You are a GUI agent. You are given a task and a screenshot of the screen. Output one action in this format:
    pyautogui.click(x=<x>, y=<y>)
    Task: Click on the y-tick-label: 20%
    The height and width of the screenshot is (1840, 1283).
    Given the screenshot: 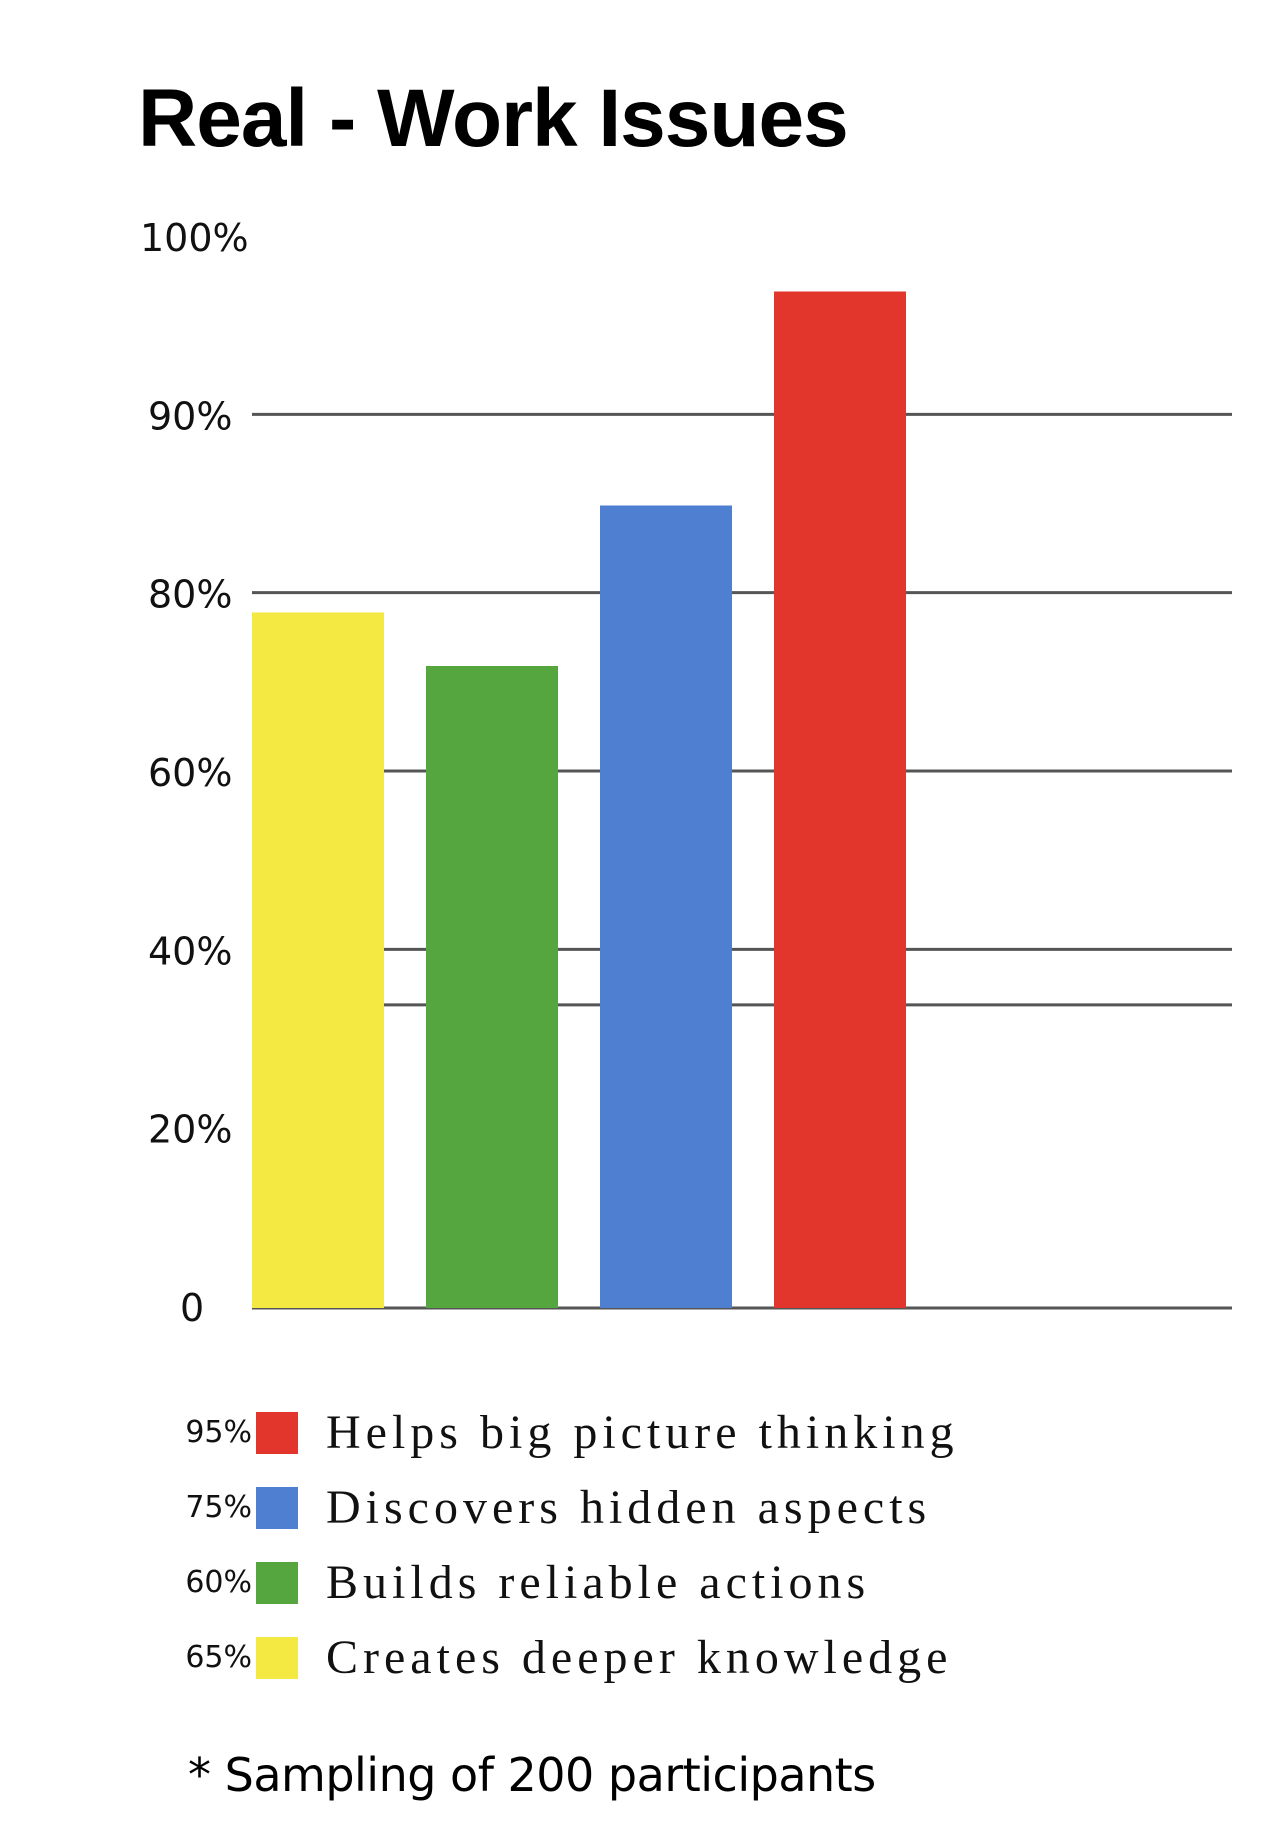 What is the action you would take?
    pyautogui.click(x=190, y=1130)
    